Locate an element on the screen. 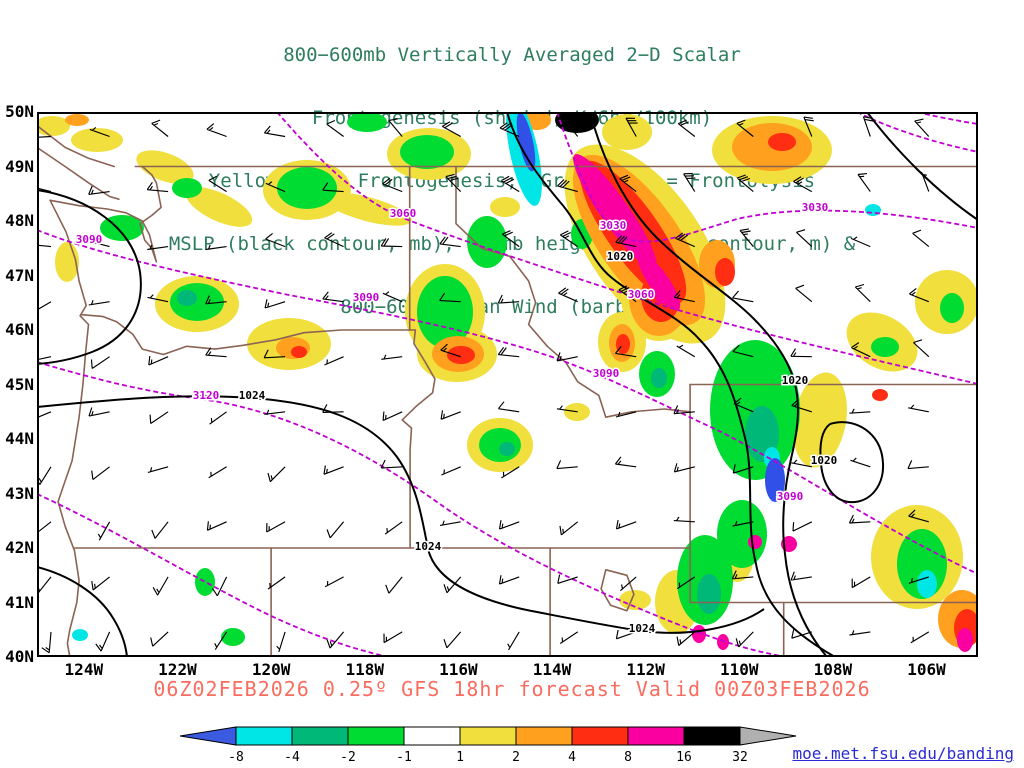 The height and width of the screenshot is (768, 1024). lat-tick-label: 45N is located at coordinates (19, 384).